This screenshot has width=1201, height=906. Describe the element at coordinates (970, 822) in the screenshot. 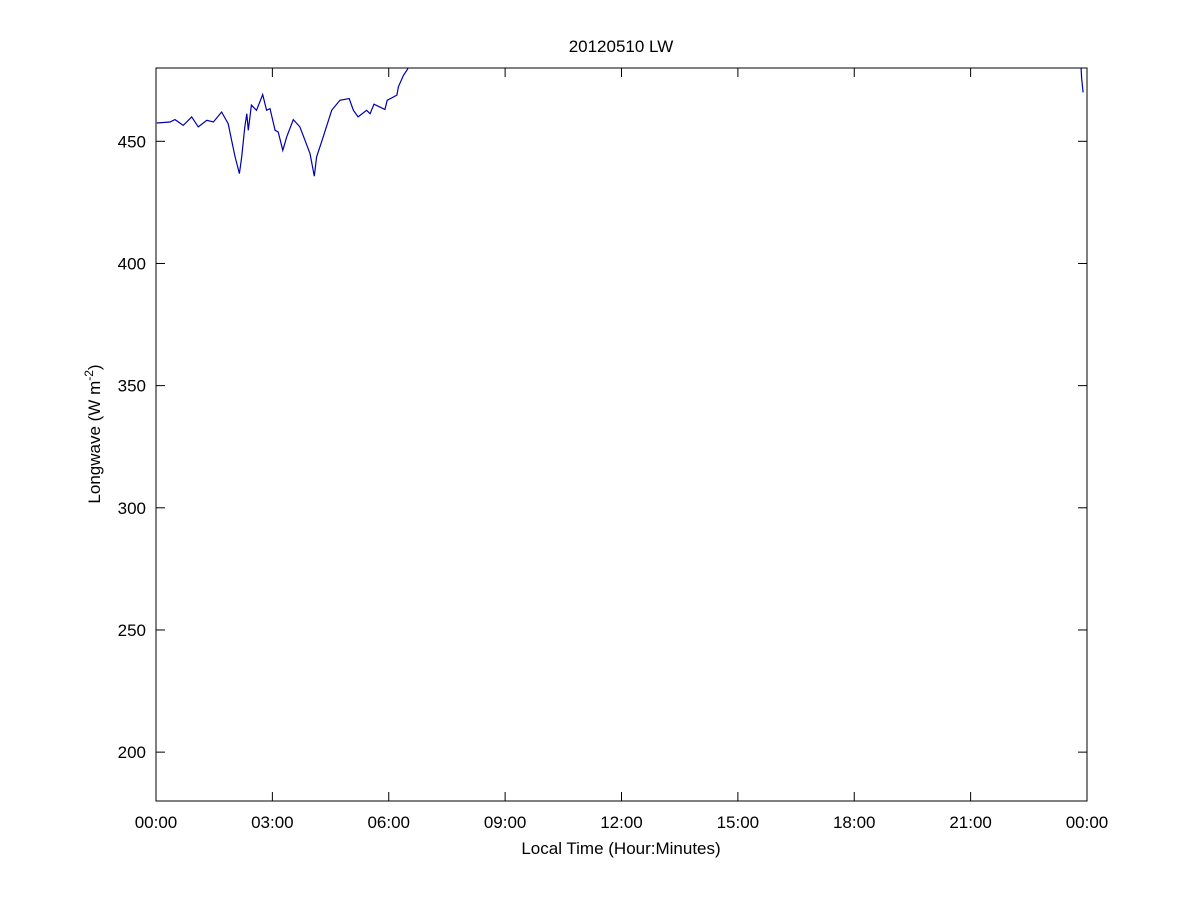

I see `x-tick-label: 21:00` at that location.